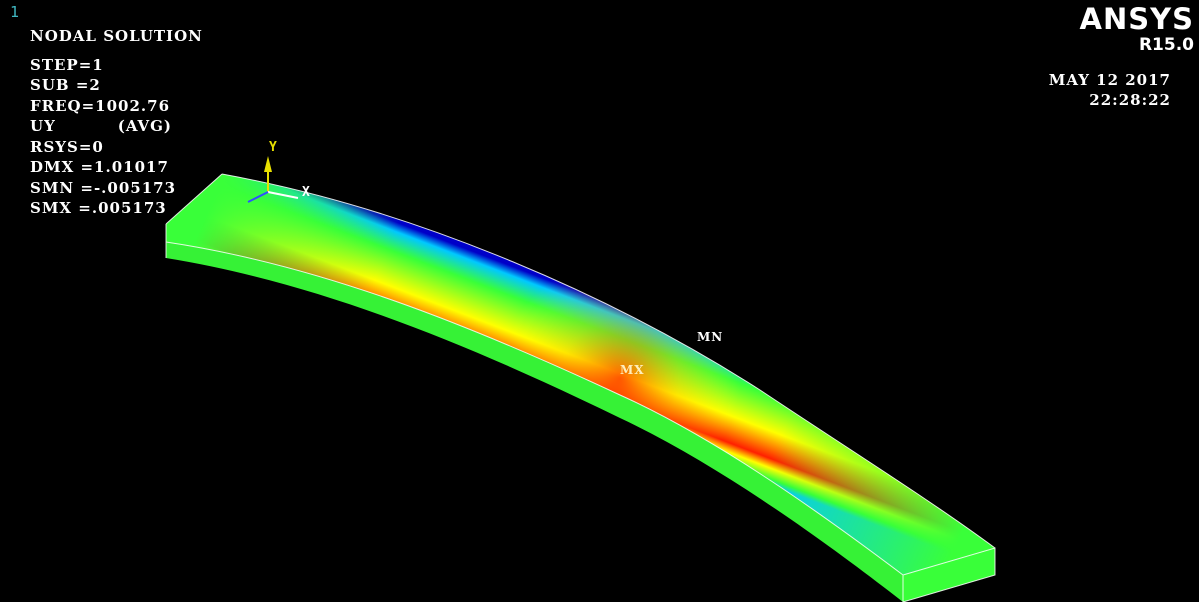 This screenshot has height=602, width=1199. Describe the element at coordinates (67, 146) in the screenshot. I see `rsys-line: RSYS=0` at that location.